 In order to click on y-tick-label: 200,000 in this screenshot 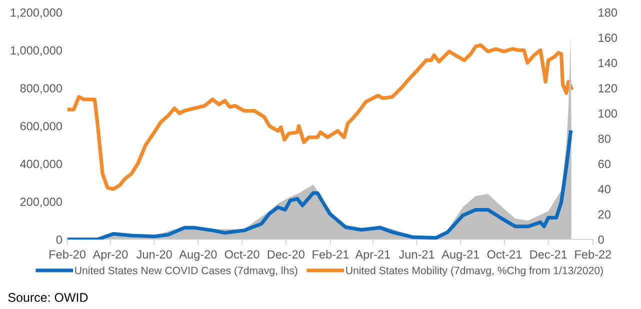, I will do `click(41, 203)`.